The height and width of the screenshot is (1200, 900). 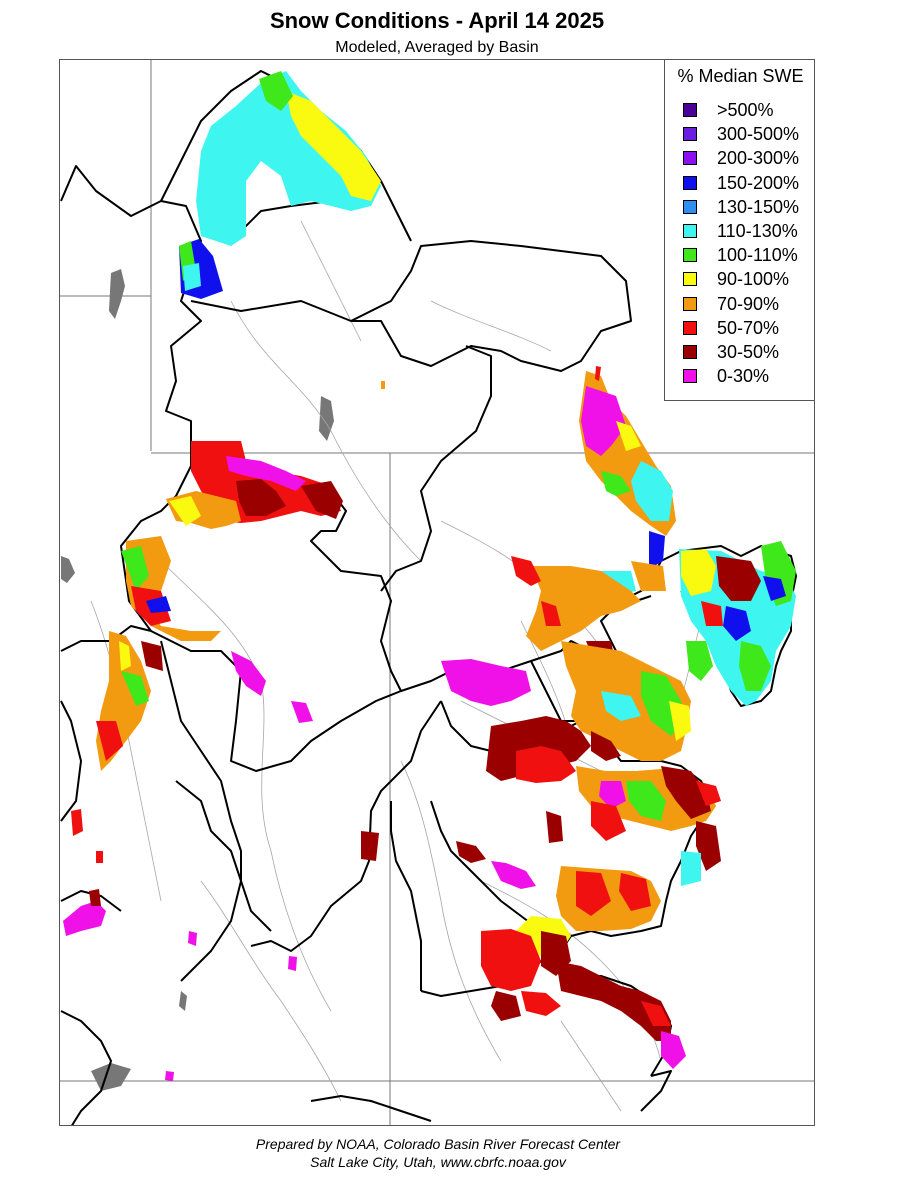 I want to click on legend-label: 70-90%, so click(x=748, y=303).